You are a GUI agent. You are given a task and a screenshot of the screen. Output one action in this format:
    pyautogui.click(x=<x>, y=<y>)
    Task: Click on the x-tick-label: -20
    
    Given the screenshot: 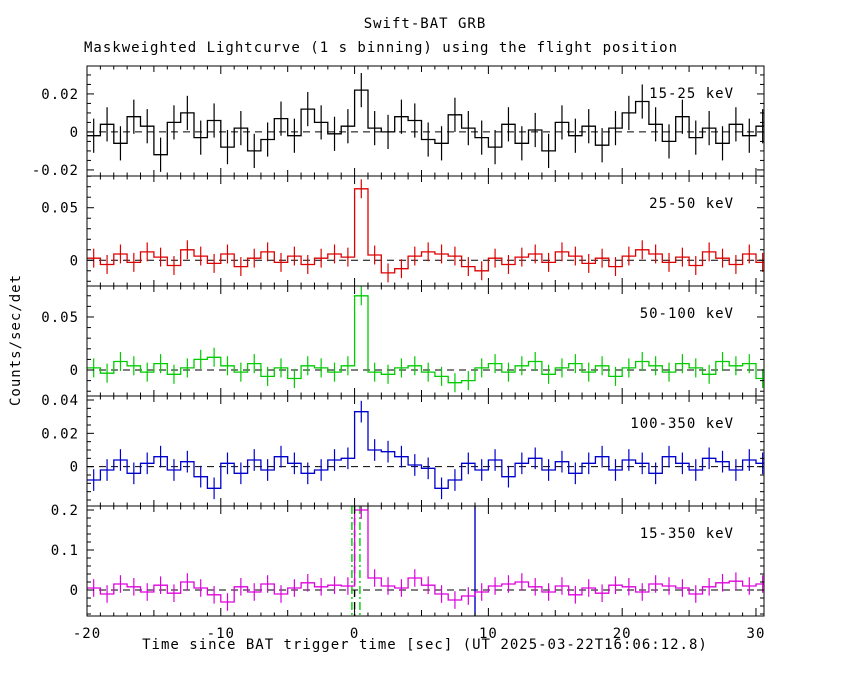 What is the action you would take?
    pyautogui.click(x=87, y=634)
    